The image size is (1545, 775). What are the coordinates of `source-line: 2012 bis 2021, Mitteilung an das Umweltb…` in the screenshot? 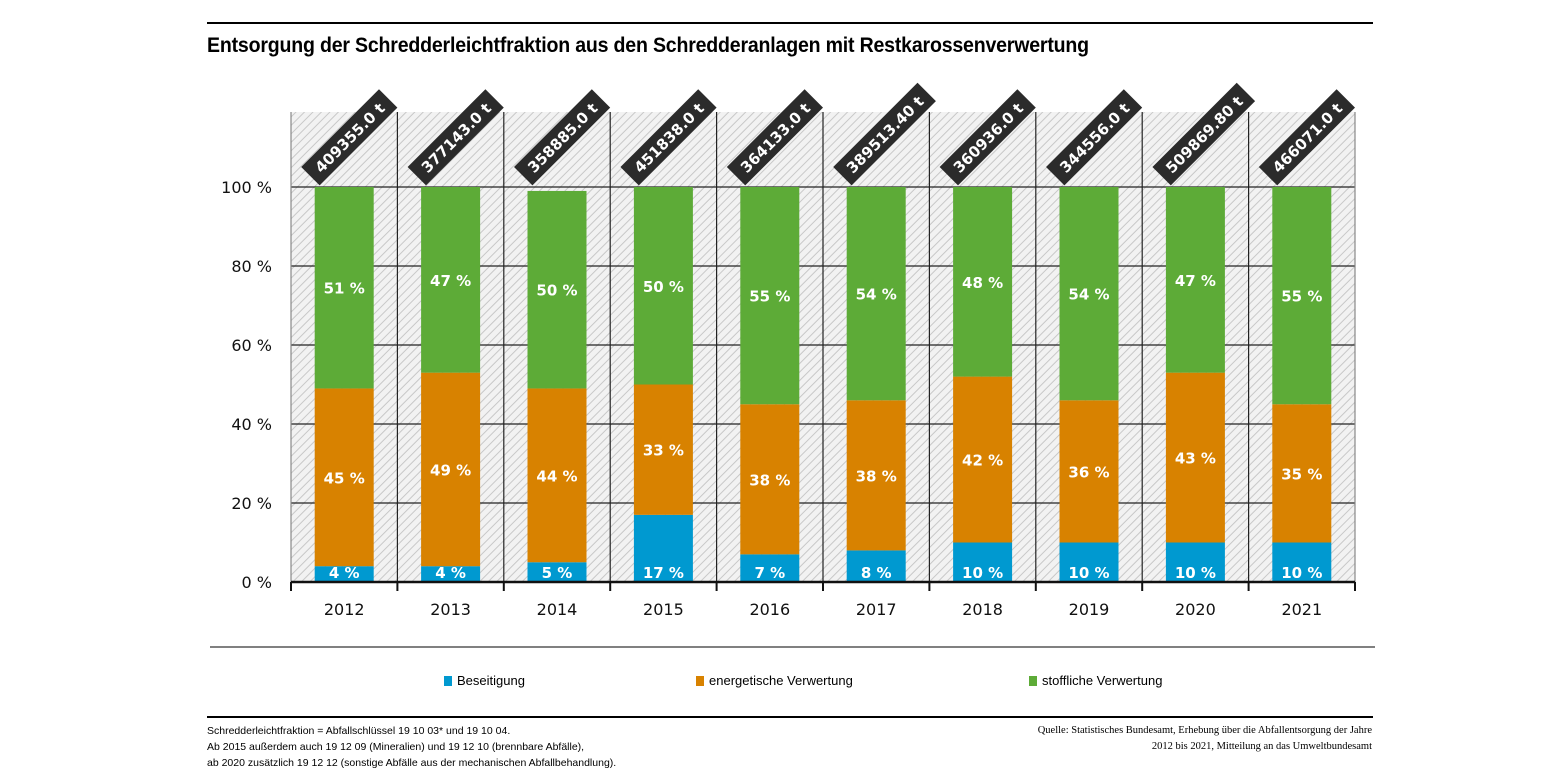 It's located at (1261, 746).